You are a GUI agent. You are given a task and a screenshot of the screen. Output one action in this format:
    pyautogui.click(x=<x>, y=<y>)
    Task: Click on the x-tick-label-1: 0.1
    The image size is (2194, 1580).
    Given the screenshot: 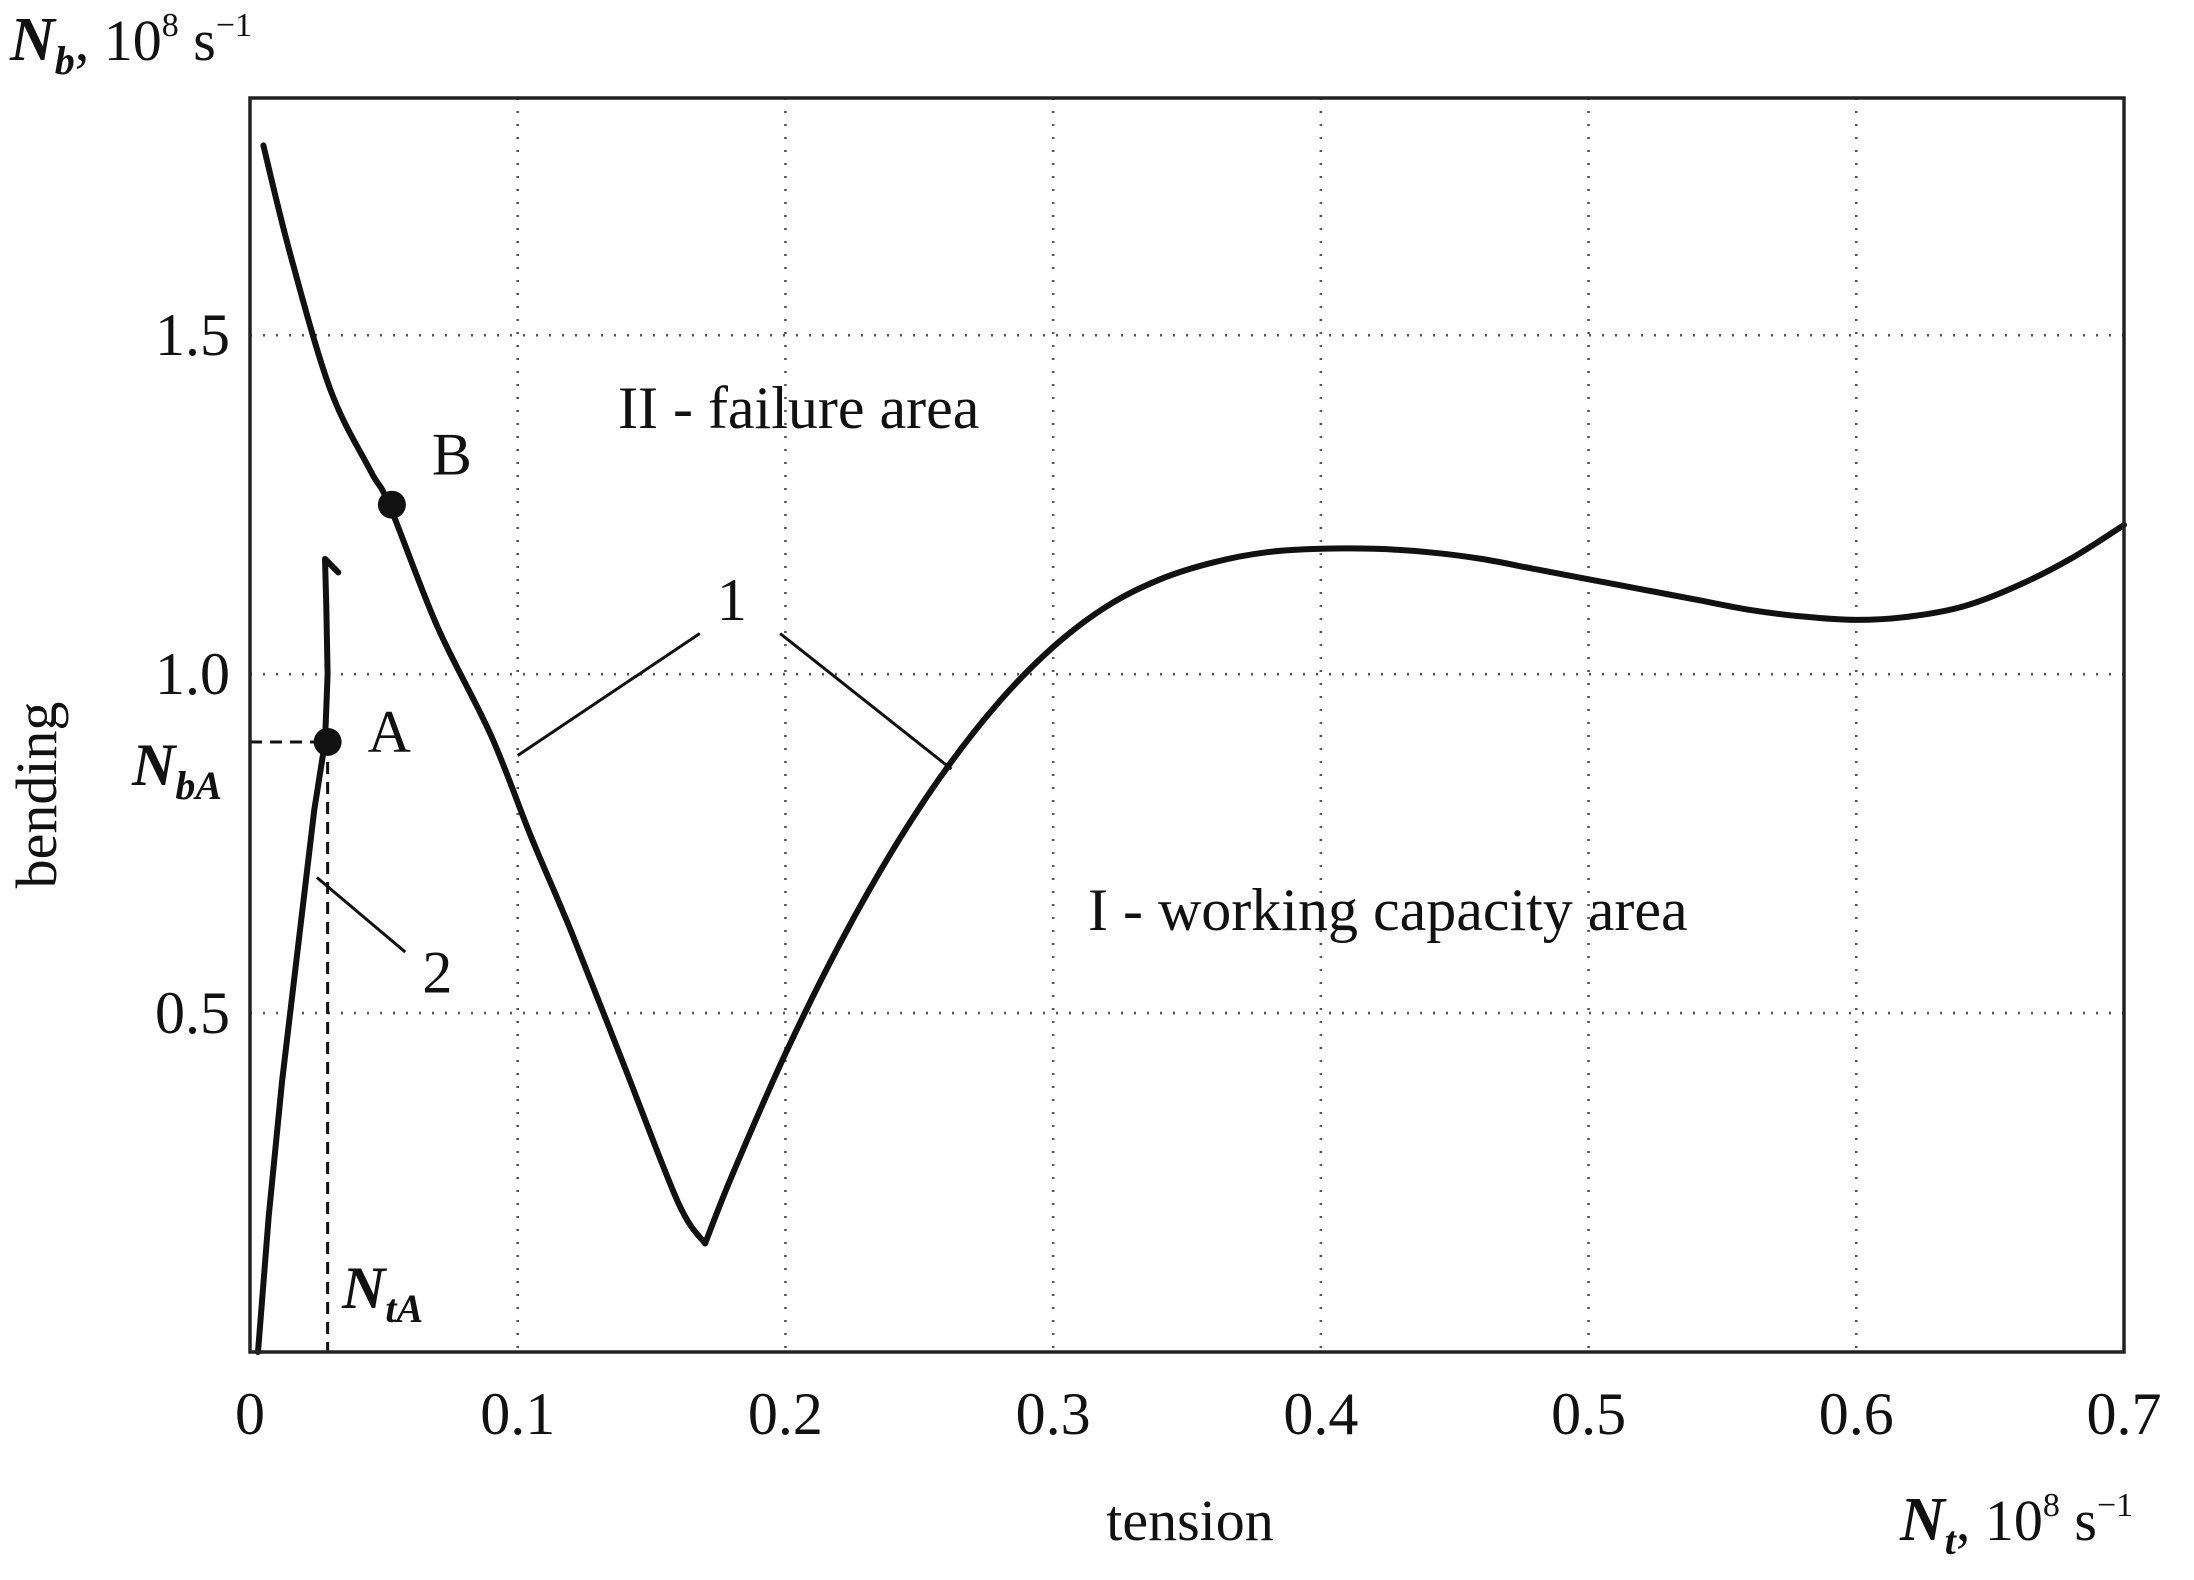 What is the action you would take?
    pyautogui.click(x=517, y=1414)
    